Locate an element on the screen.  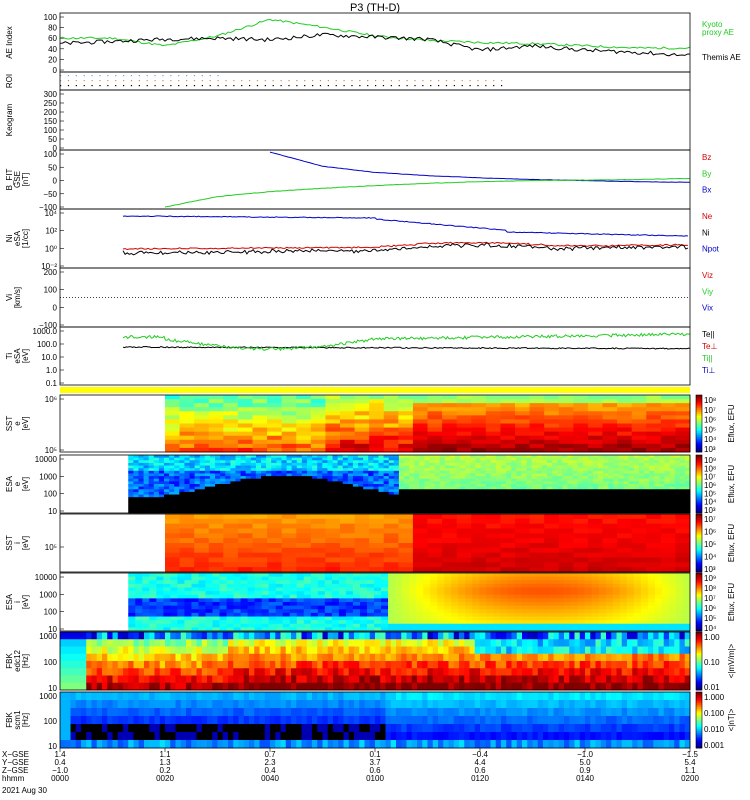
ytick-keogram-1: 250 is located at coordinates (51, 103).